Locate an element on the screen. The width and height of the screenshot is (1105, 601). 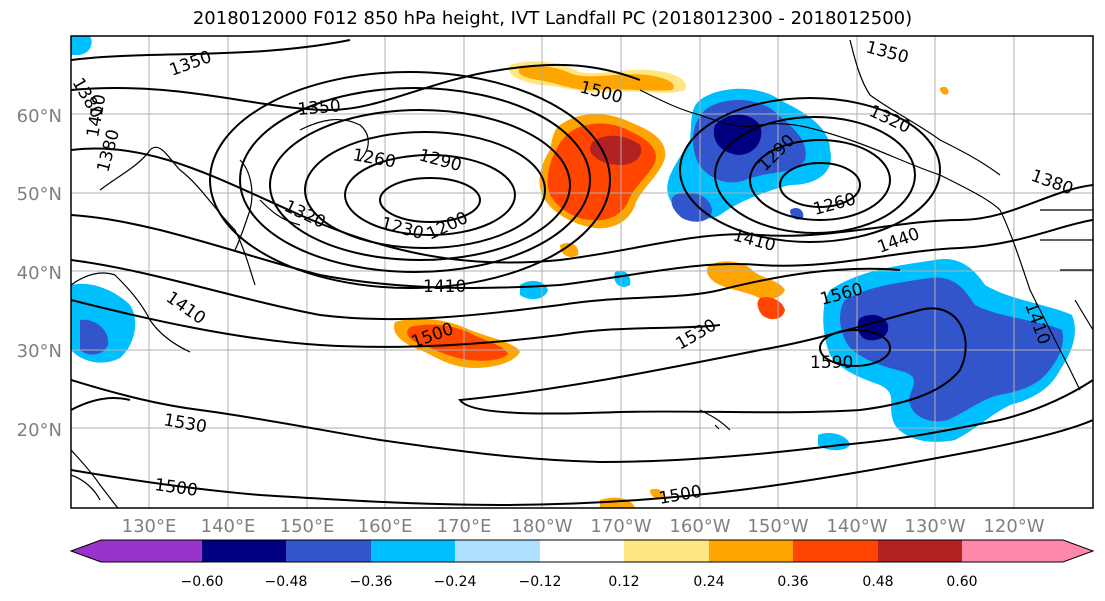
lat-tick: 50°N is located at coordinates (39, 194).